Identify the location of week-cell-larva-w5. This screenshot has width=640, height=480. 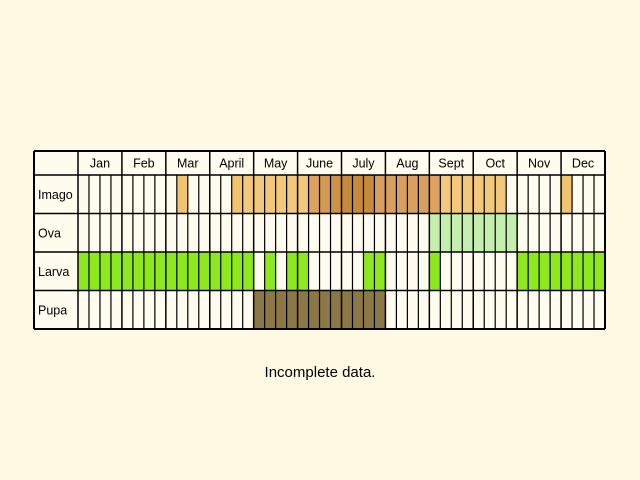
(127, 271).